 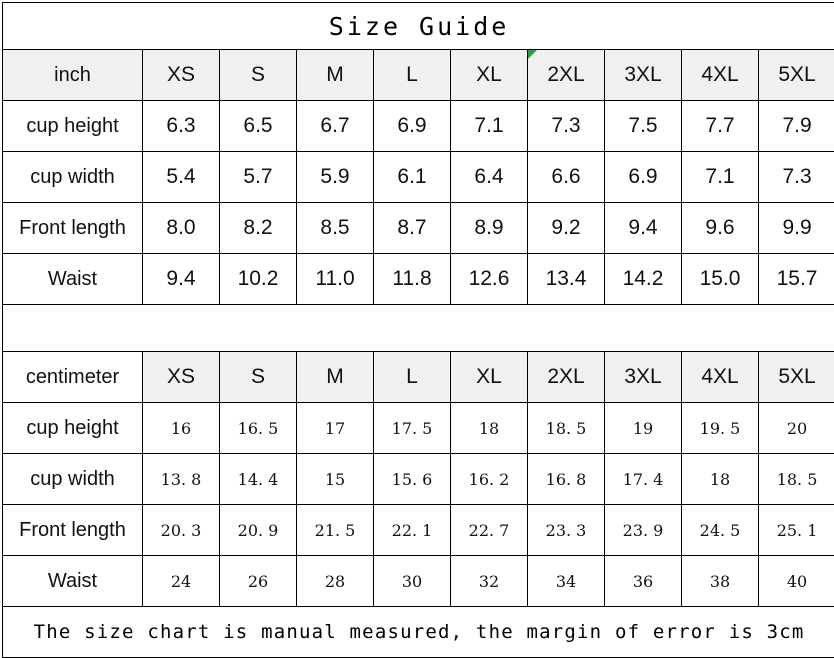 What do you see at coordinates (73, 428) in the screenshot?
I see `row-label-cup-height-cm: cup height` at bounding box center [73, 428].